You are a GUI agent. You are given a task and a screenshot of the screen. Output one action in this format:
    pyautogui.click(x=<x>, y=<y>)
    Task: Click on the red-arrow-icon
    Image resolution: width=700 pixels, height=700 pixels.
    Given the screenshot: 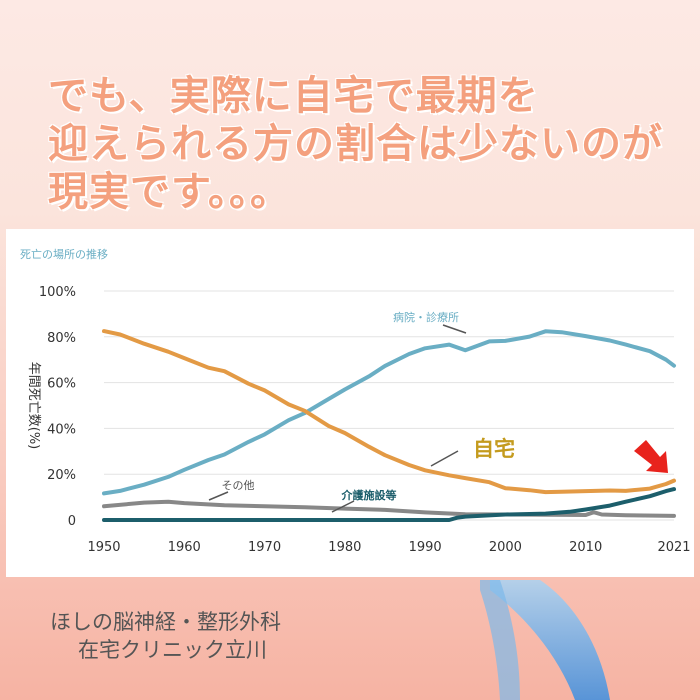 What is the action you would take?
    pyautogui.click(x=651, y=456)
    